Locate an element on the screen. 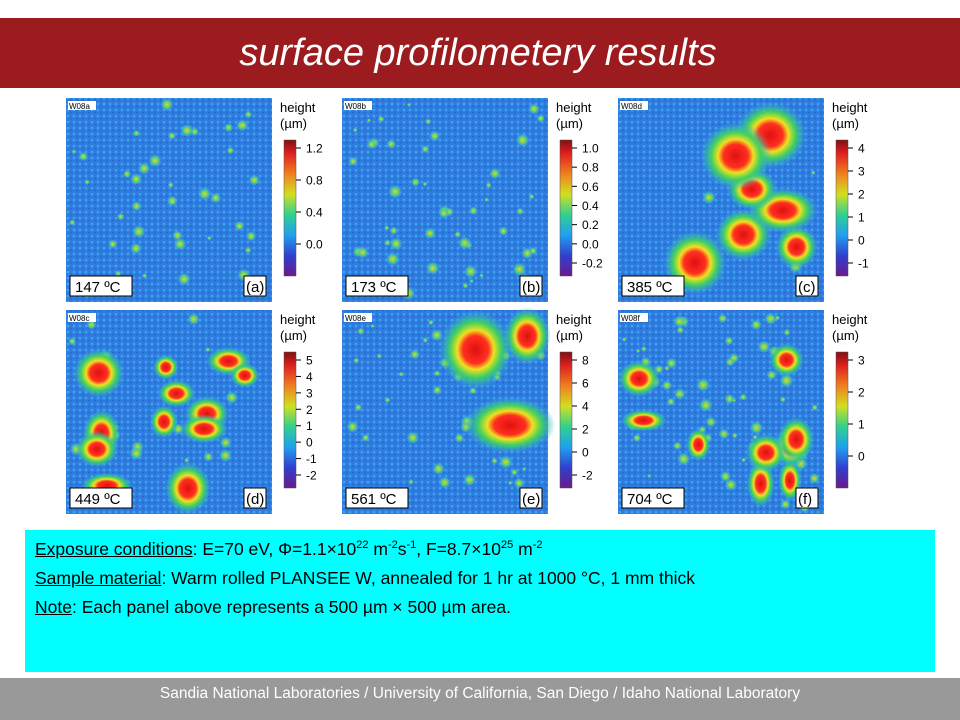 Image resolution: width=960 pixels, height=720 pixels. panel-id: W08d is located at coordinates (631, 106).